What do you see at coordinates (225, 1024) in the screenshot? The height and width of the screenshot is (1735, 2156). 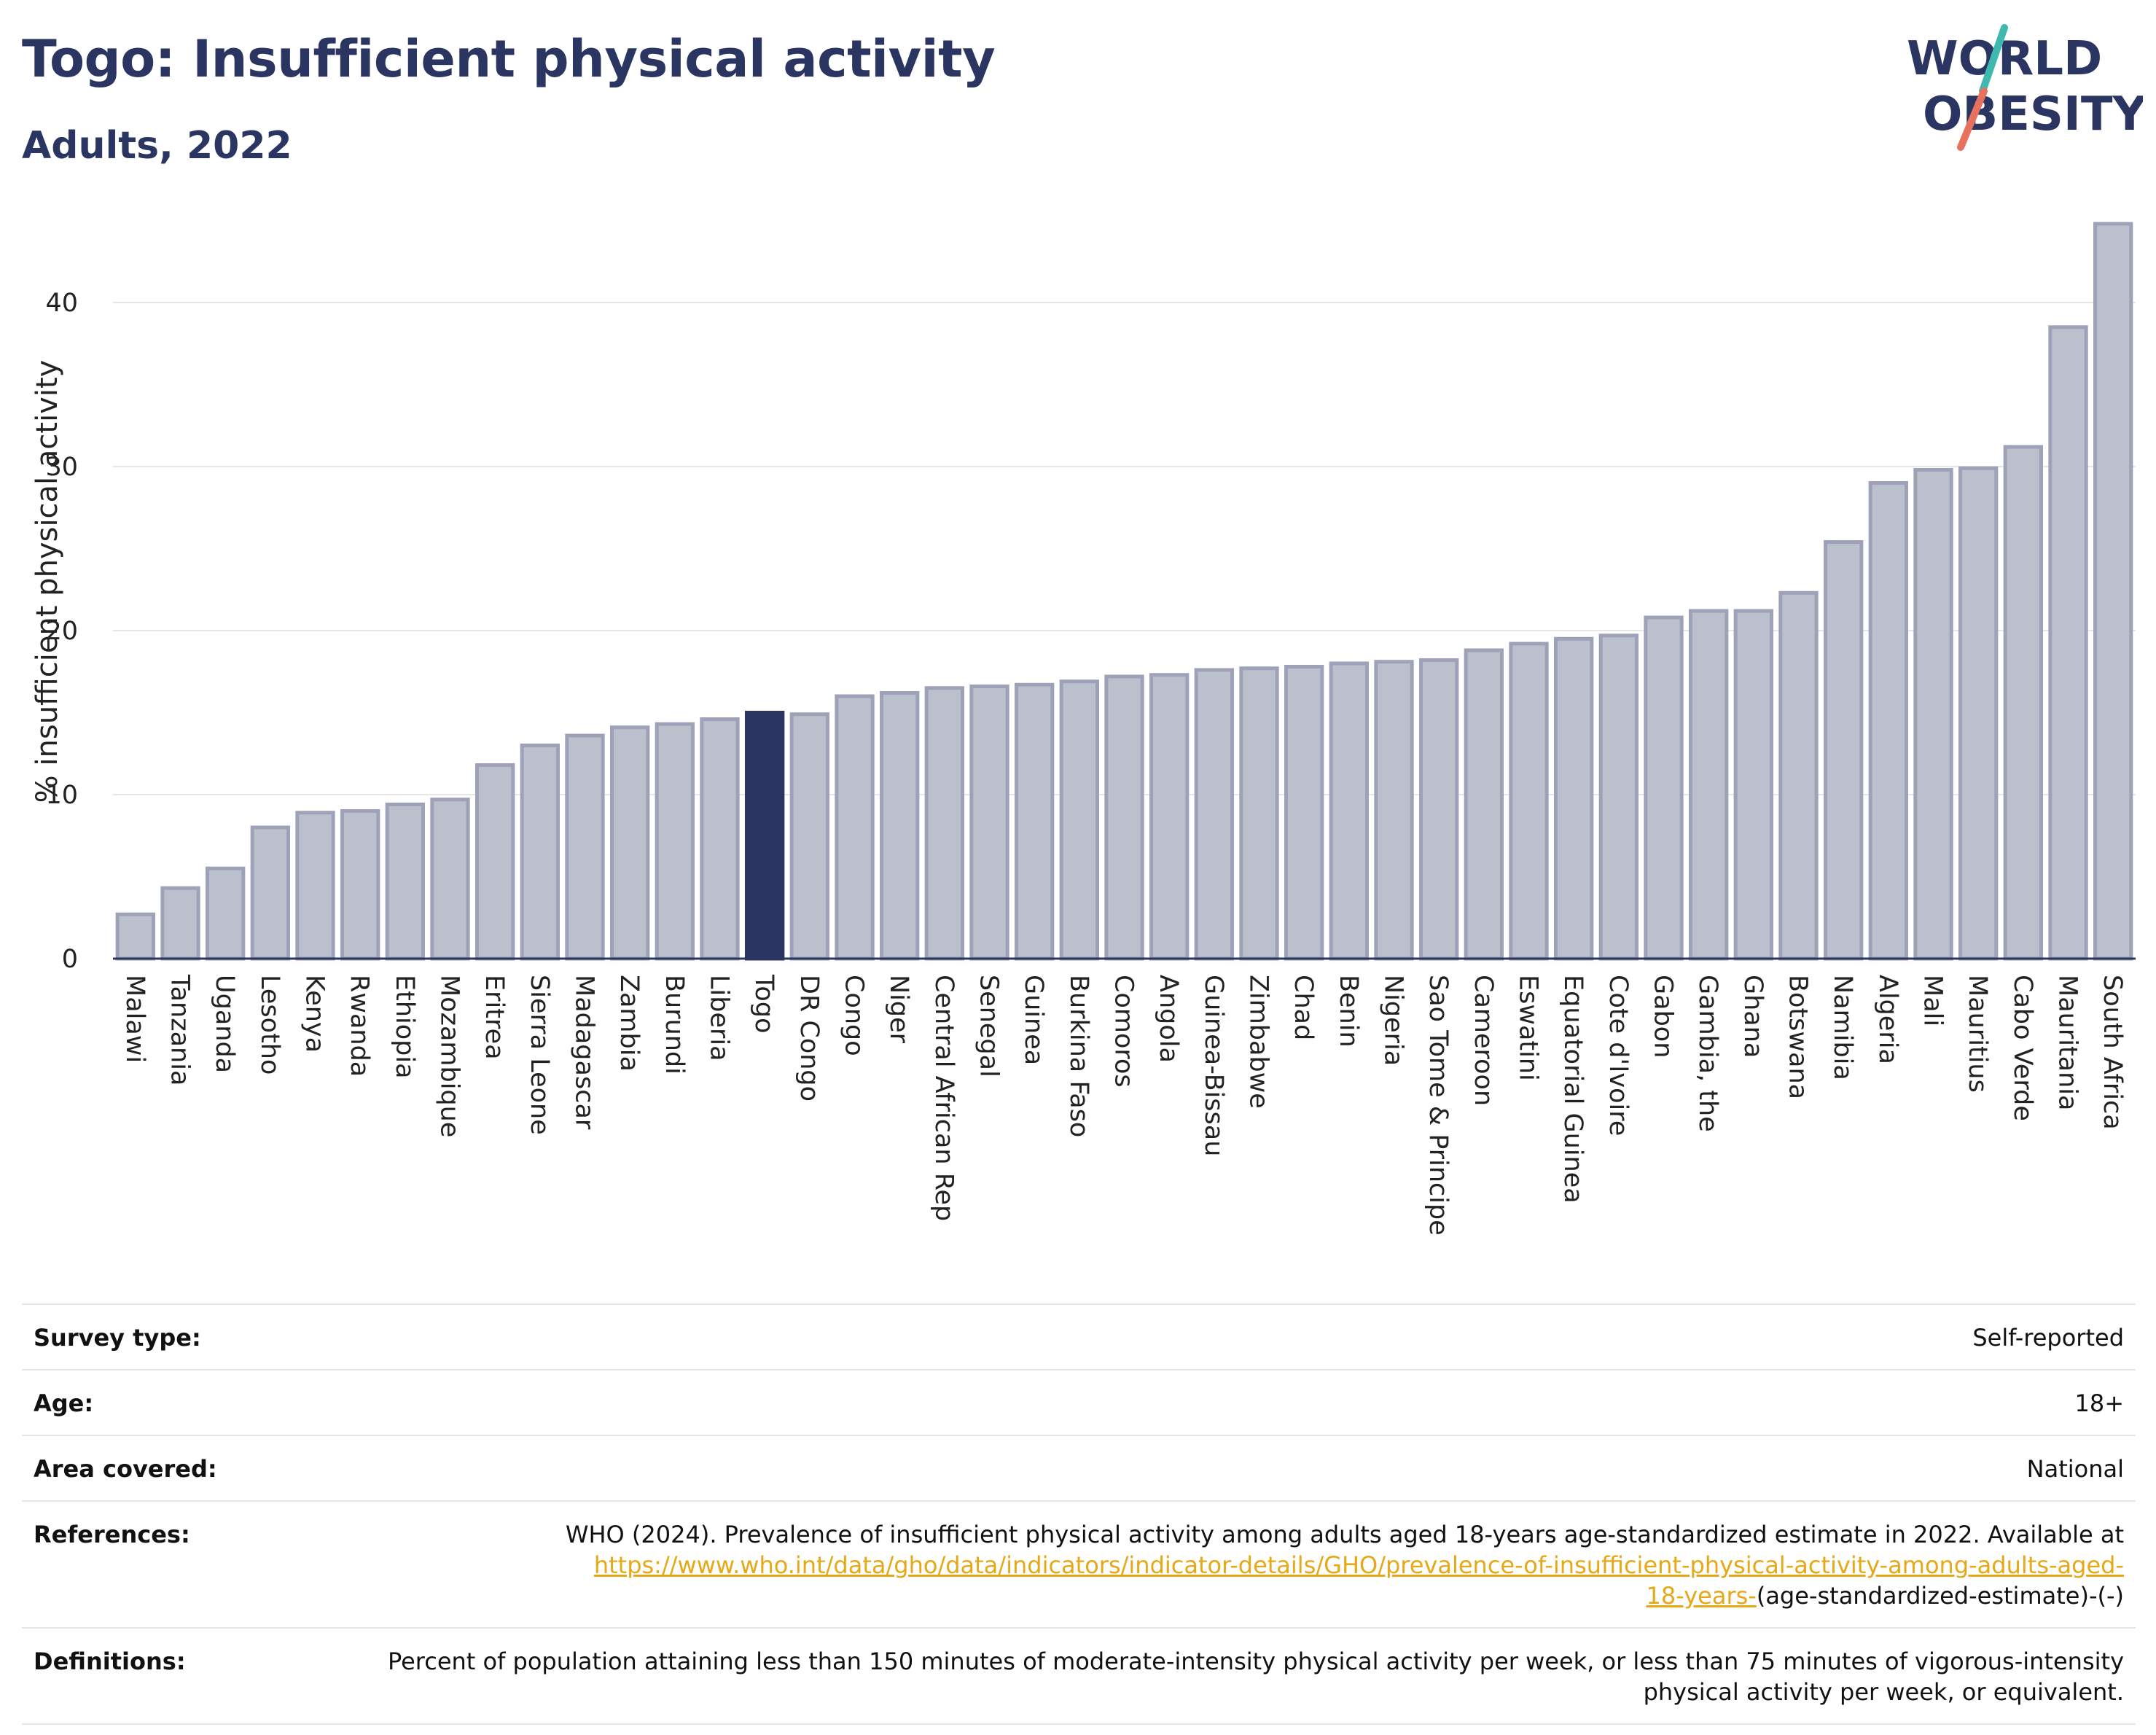 I see `x-tick-label: Uganda` at bounding box center [225, 1024].